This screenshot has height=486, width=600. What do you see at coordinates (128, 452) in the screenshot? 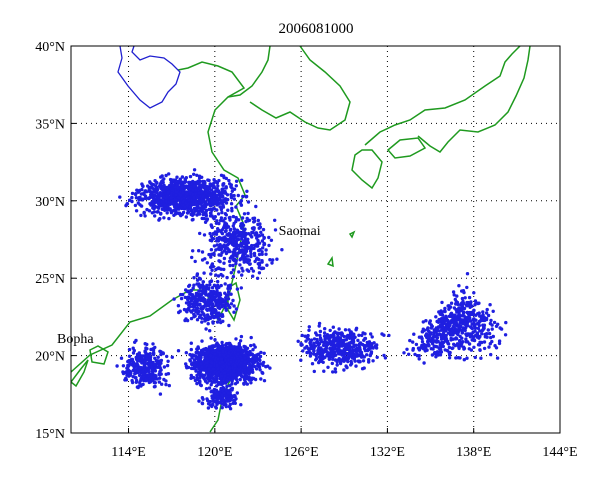
I see `x-tick-label: 114°E` at bounding box center [128, 452].